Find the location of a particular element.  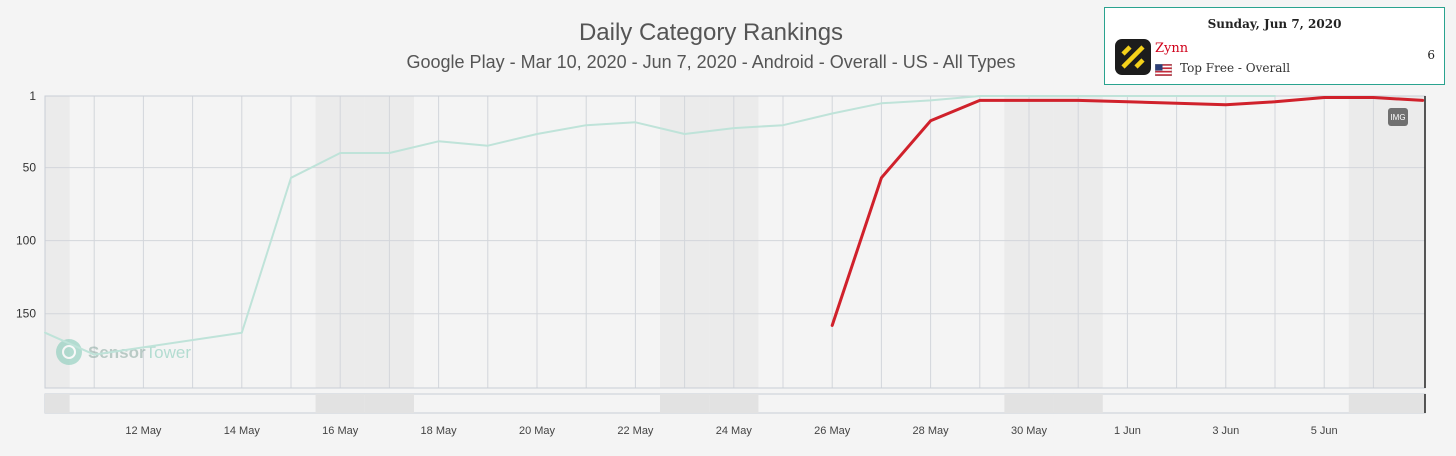

sensortower-watermark: SensorTower is located at coordinates (123, 352).